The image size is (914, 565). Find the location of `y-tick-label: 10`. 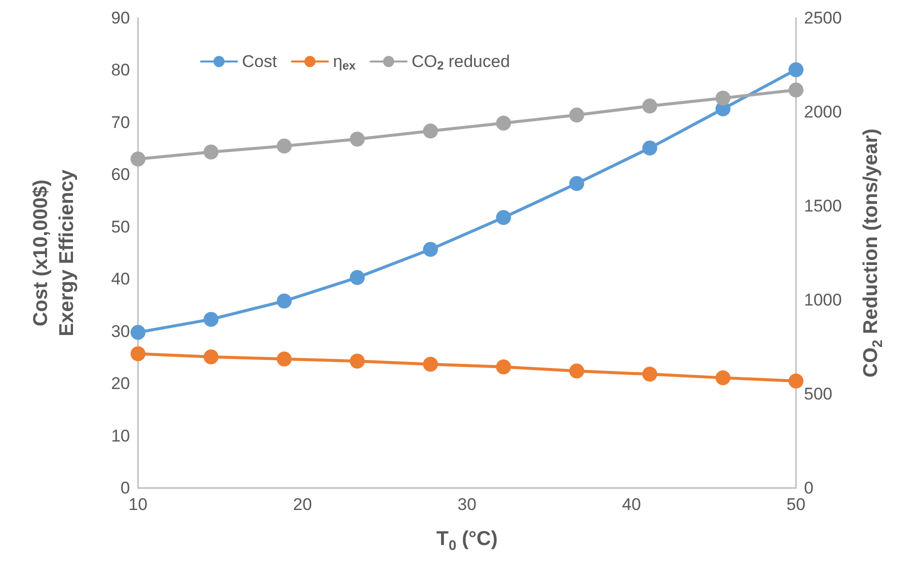

y-tick-label: 10 is located at coordinates (120, 436).